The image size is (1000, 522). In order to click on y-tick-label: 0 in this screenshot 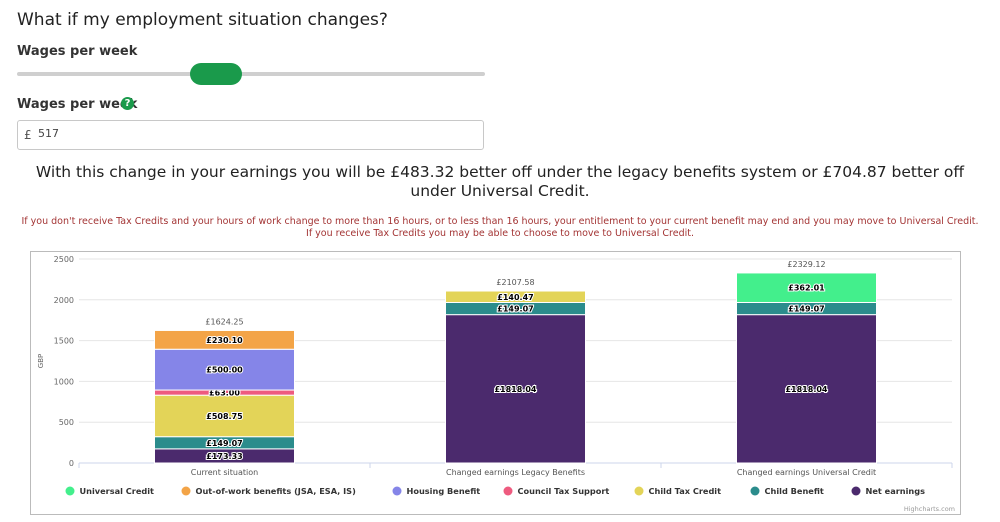, I will do `click(71, 463)`.